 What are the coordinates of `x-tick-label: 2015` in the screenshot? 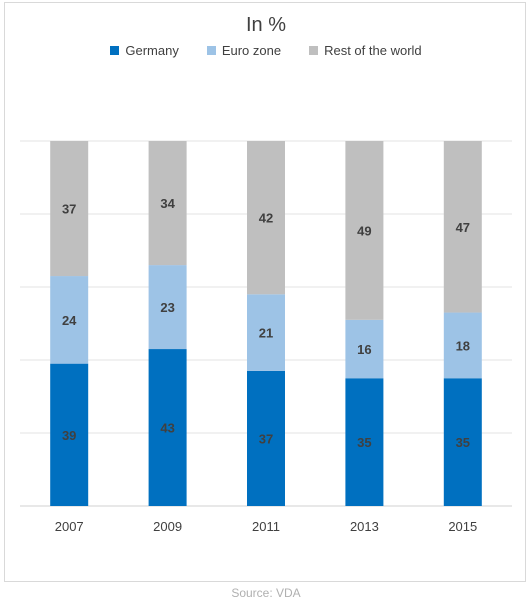 It's located at (462, 526).